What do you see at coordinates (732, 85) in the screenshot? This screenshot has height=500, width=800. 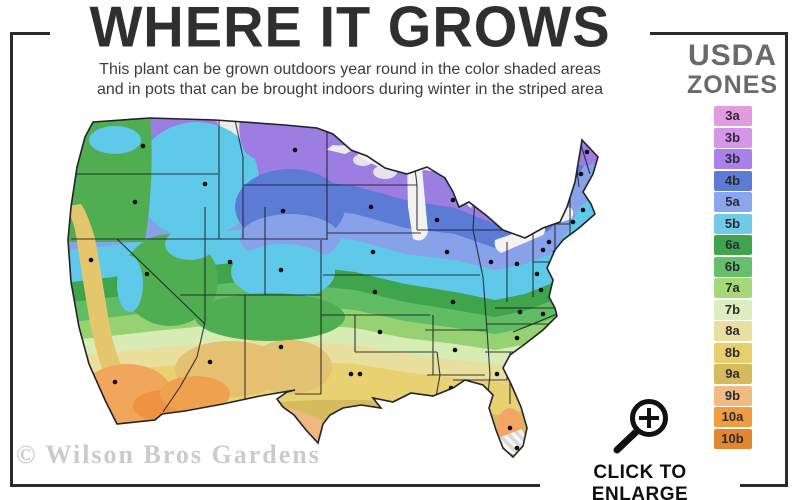 I see `legend-title-zones: ZONES` at bounding box center [732, 85].